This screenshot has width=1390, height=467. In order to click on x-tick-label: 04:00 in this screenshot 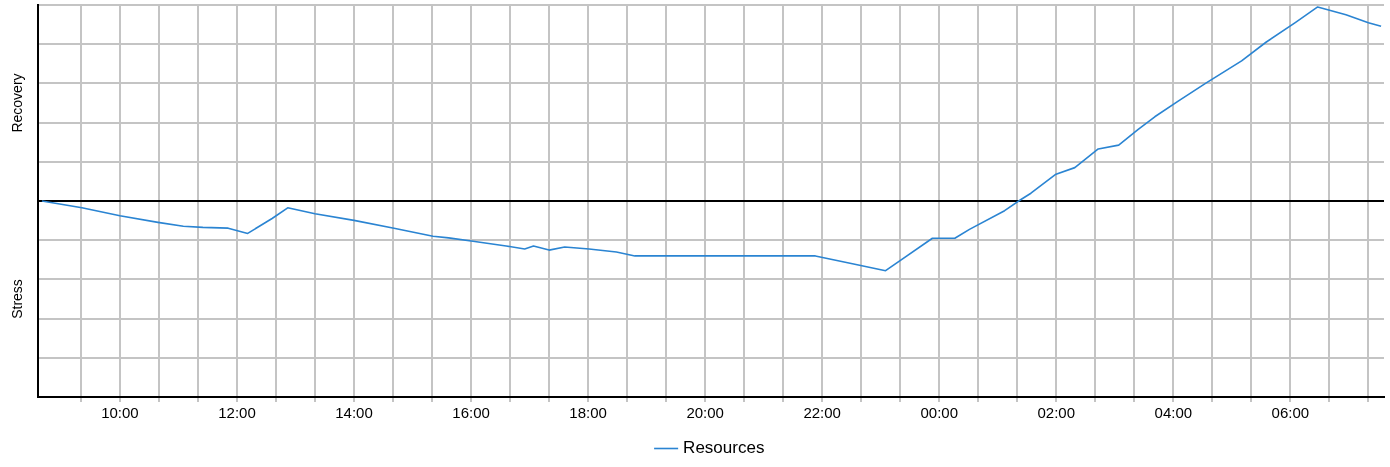, I will do `click(1173, 413)`.